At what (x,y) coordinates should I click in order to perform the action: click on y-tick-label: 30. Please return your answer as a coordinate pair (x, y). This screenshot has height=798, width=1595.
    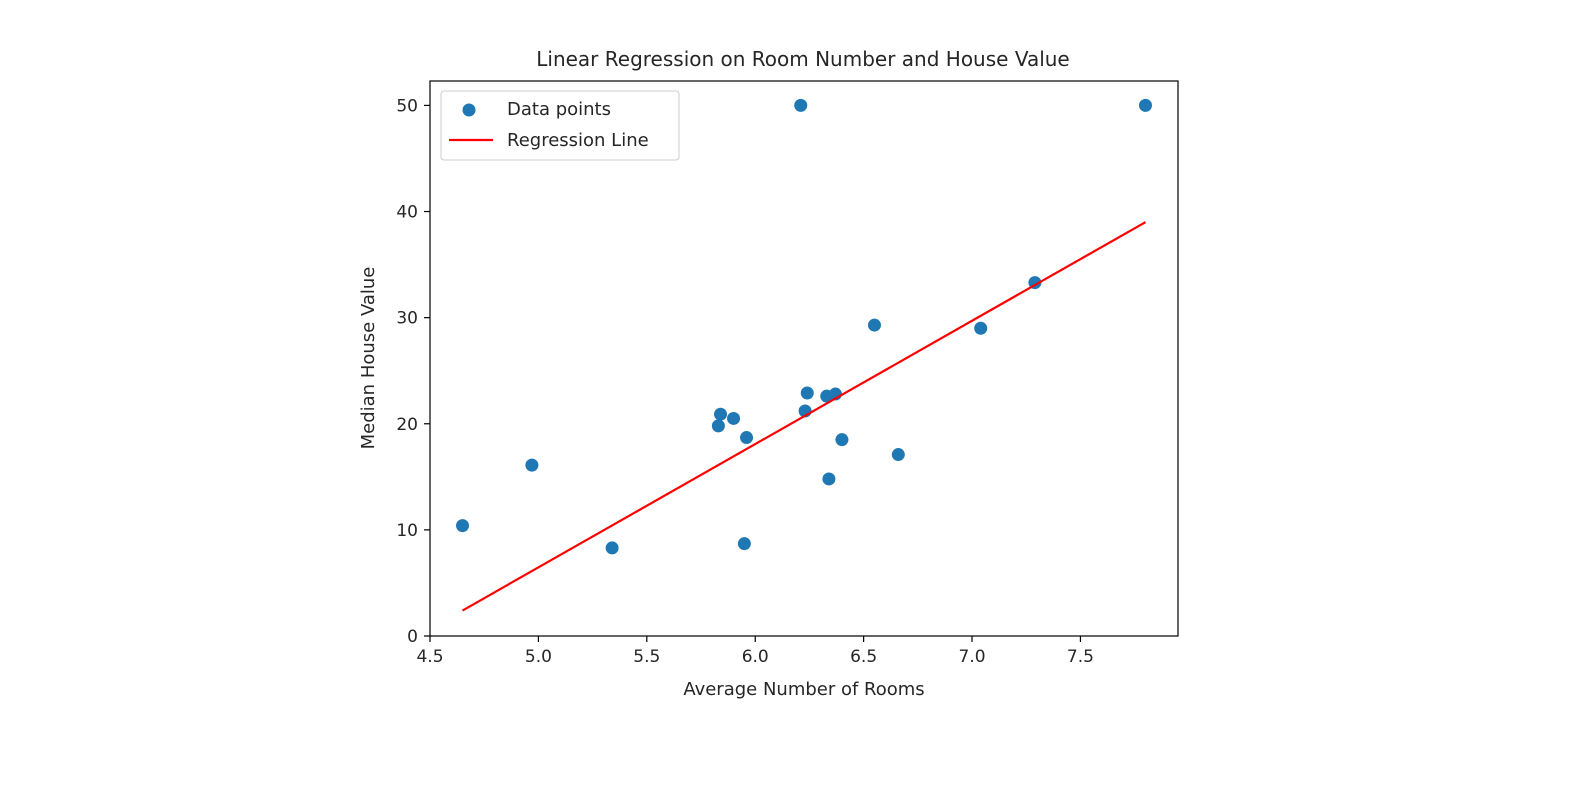
    Looking at the image, I should click on (407, 319).